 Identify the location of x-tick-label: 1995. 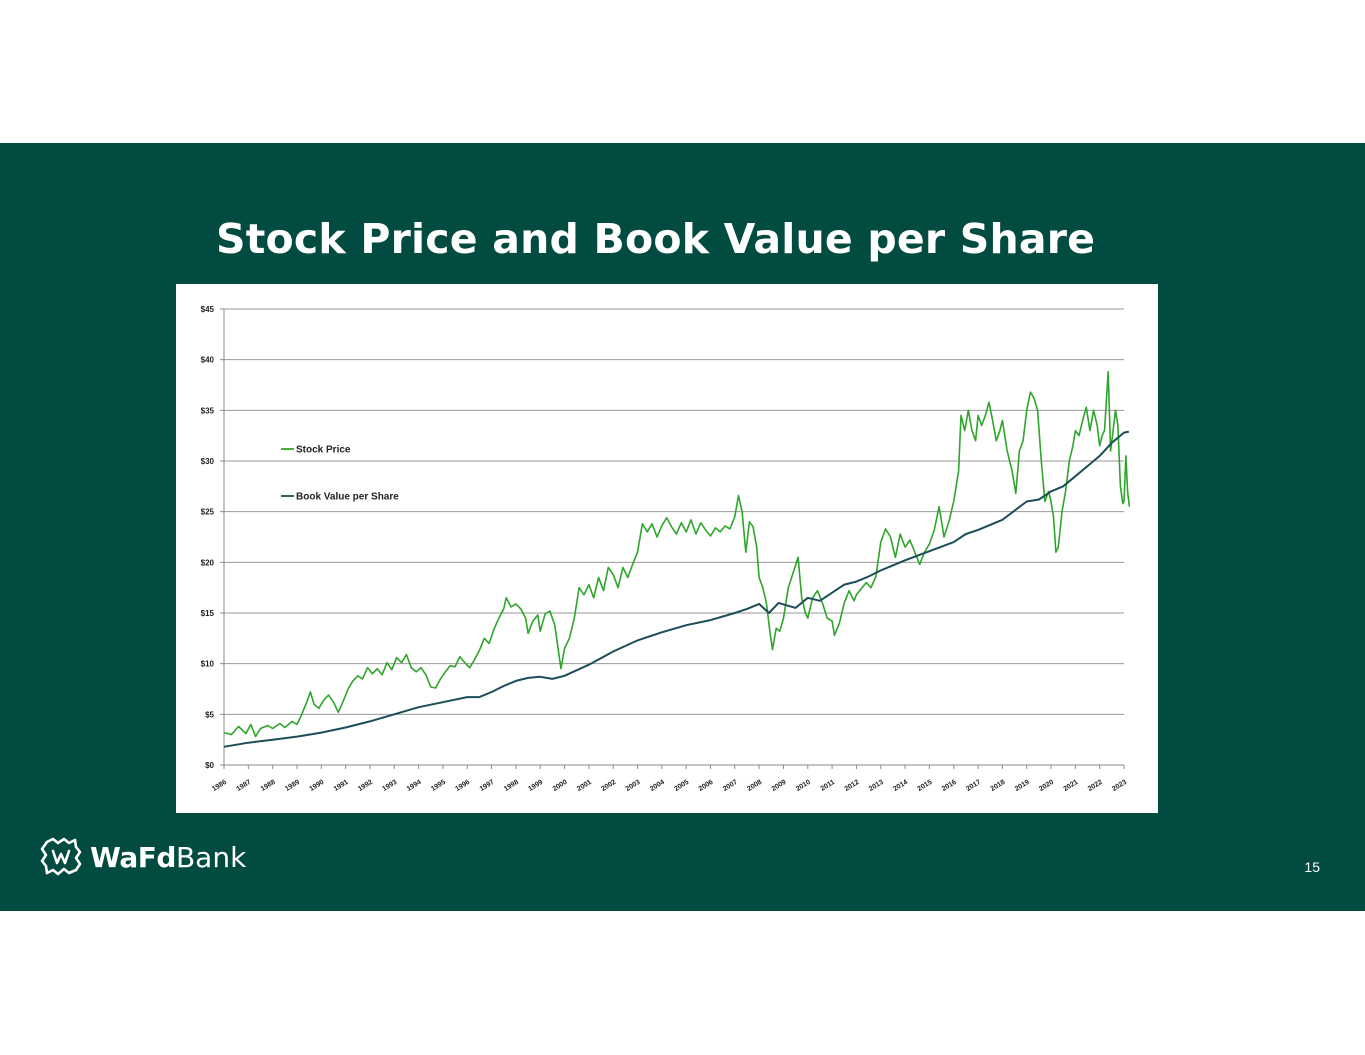
(438, 786).